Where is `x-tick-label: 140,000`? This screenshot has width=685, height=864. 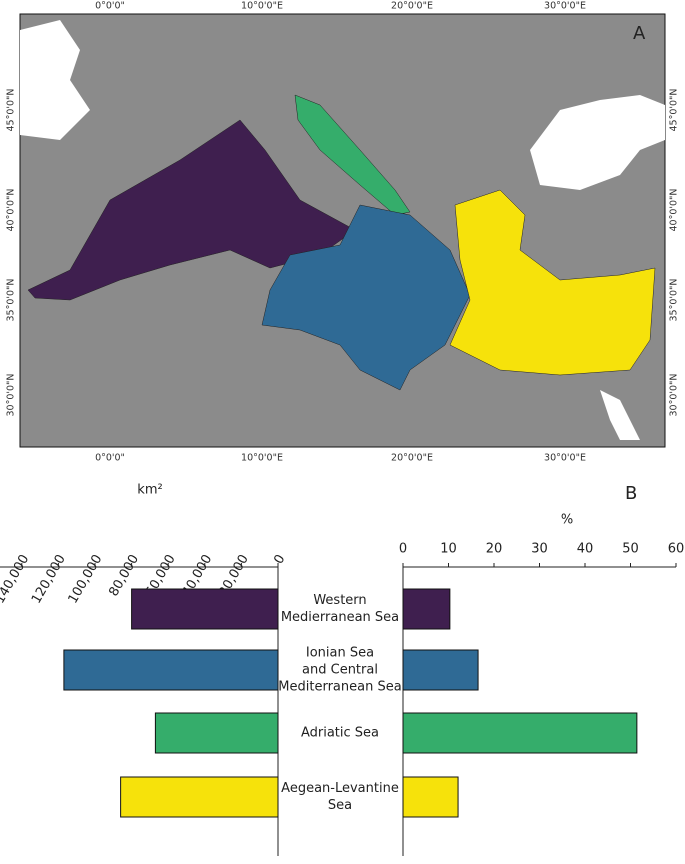 x-tick-label: 140,000 is located at coordinates (16, 579).